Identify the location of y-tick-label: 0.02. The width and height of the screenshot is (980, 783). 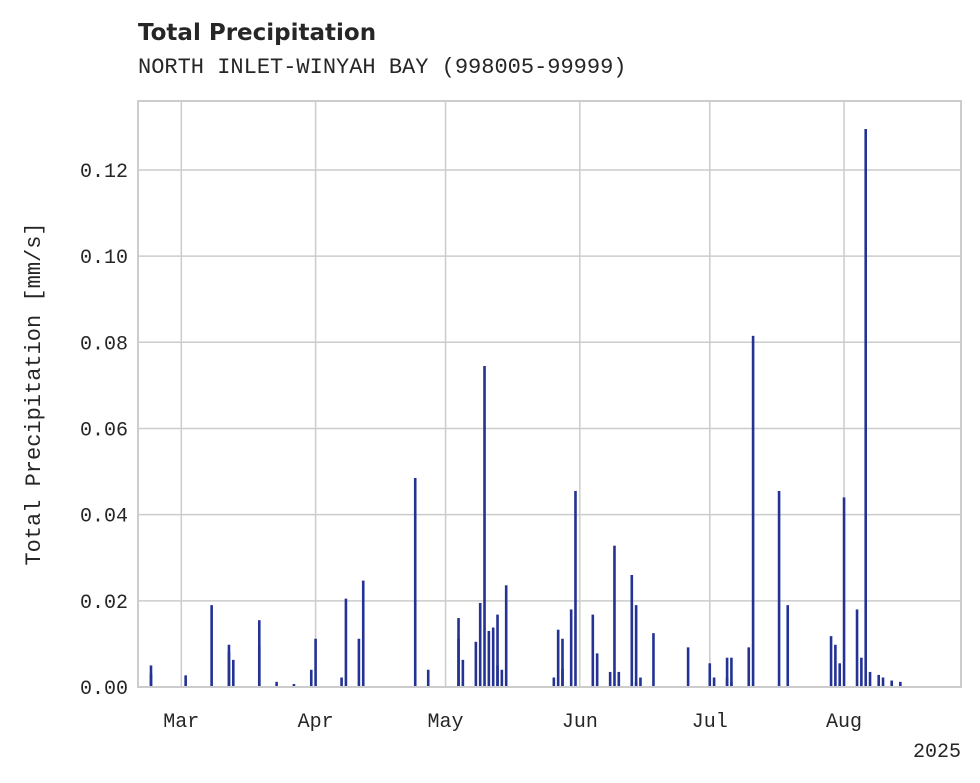
(104, 603).